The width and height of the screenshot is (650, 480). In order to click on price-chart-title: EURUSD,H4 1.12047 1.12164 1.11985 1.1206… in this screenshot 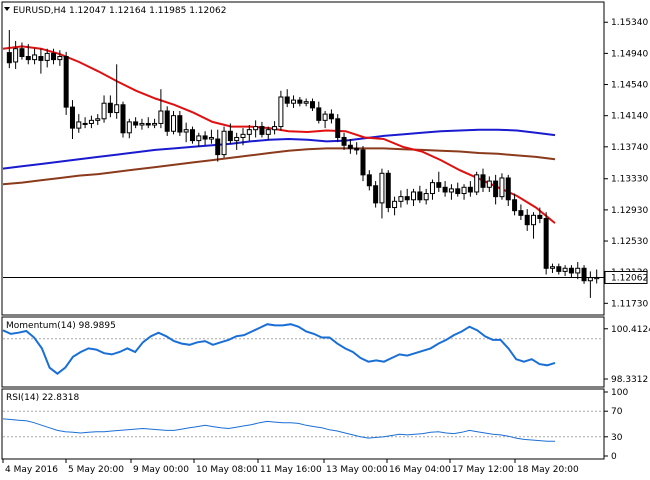, I will do `click(119, 11)`.